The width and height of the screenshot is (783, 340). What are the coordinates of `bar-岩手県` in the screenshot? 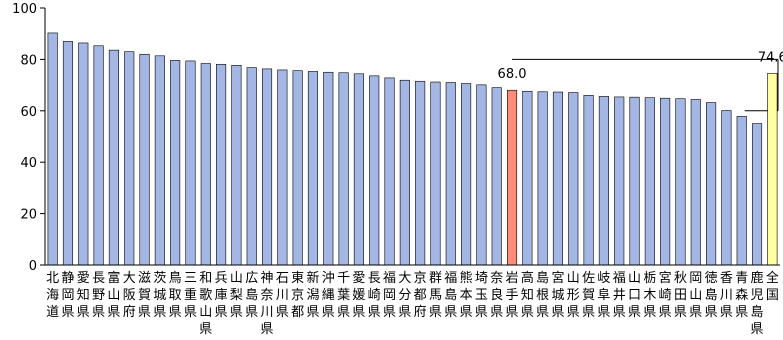 It's located at (512, 177).